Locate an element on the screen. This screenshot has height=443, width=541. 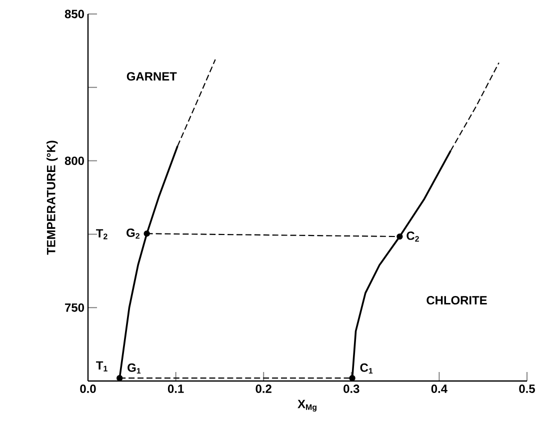
annotation: C$_{2}$ is located at coordinates (412, 236).